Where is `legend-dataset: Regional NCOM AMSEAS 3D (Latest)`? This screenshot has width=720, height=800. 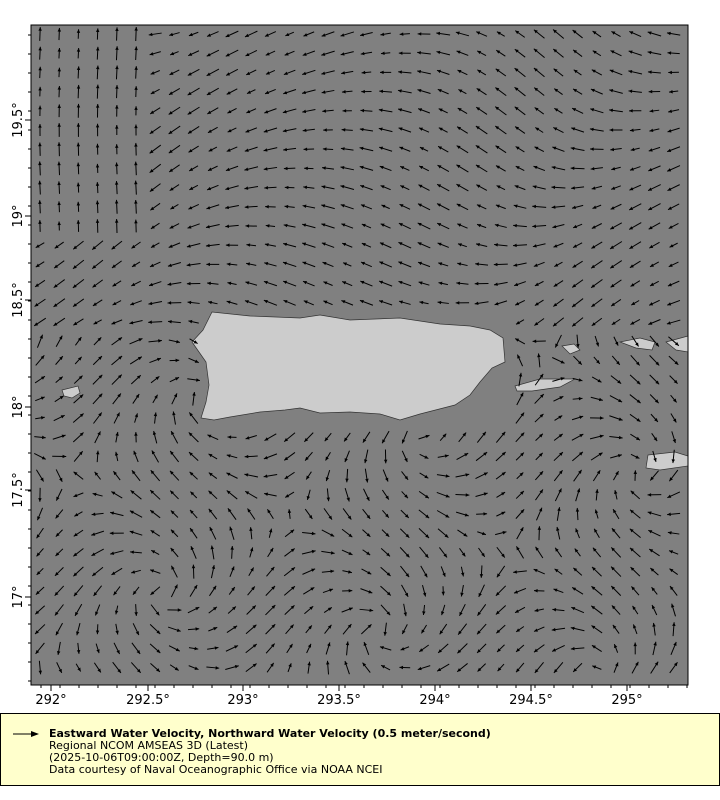 legend-dataset: Regional NCOM AMSEAS 3D (Latest) is located at coordinates (148, 745).